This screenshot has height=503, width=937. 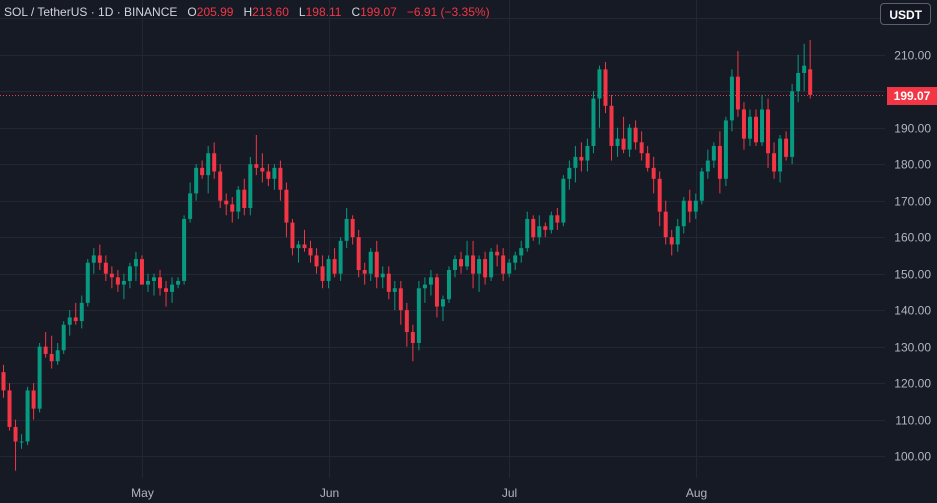 I want to click on x-month-label: Jul, so click(x=509, y=493).